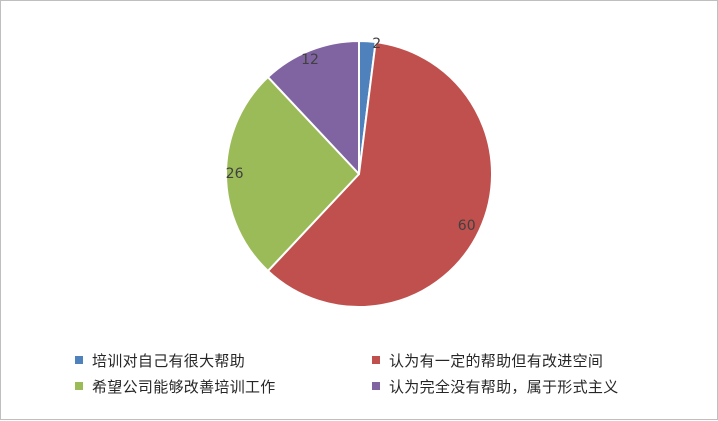  Describe the element at coordinates (310, 60) in the screenshot. I see `data-label: 12` at that location.